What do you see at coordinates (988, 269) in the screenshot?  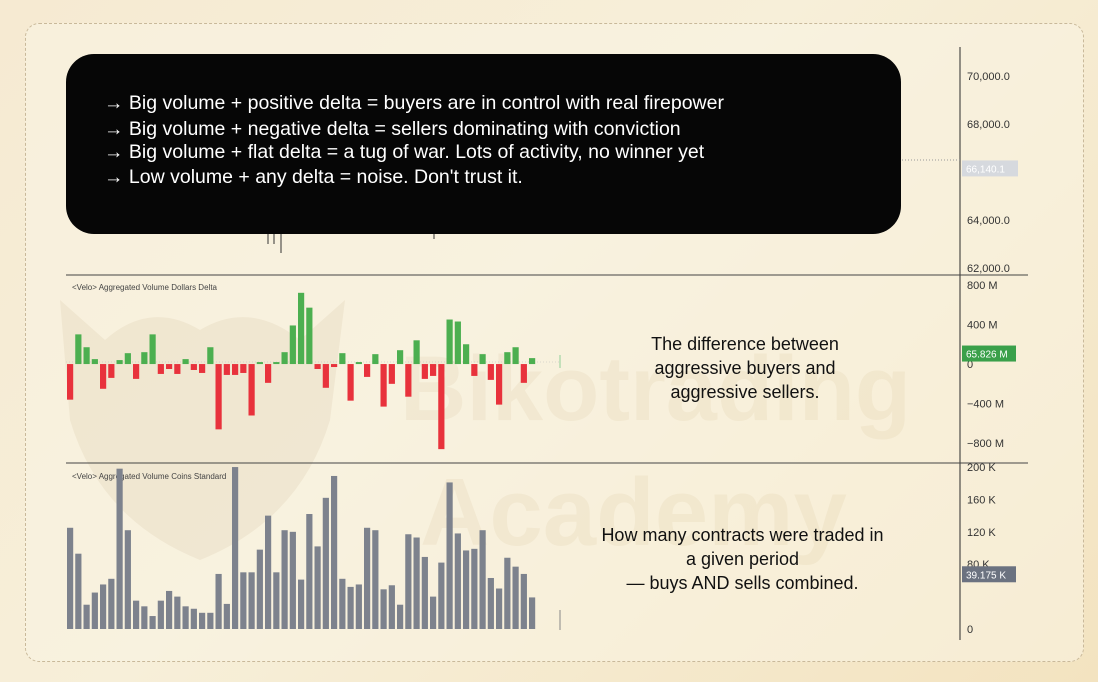 I see `price-tick-label: 62,000.0` at bounding box center [988, 269].